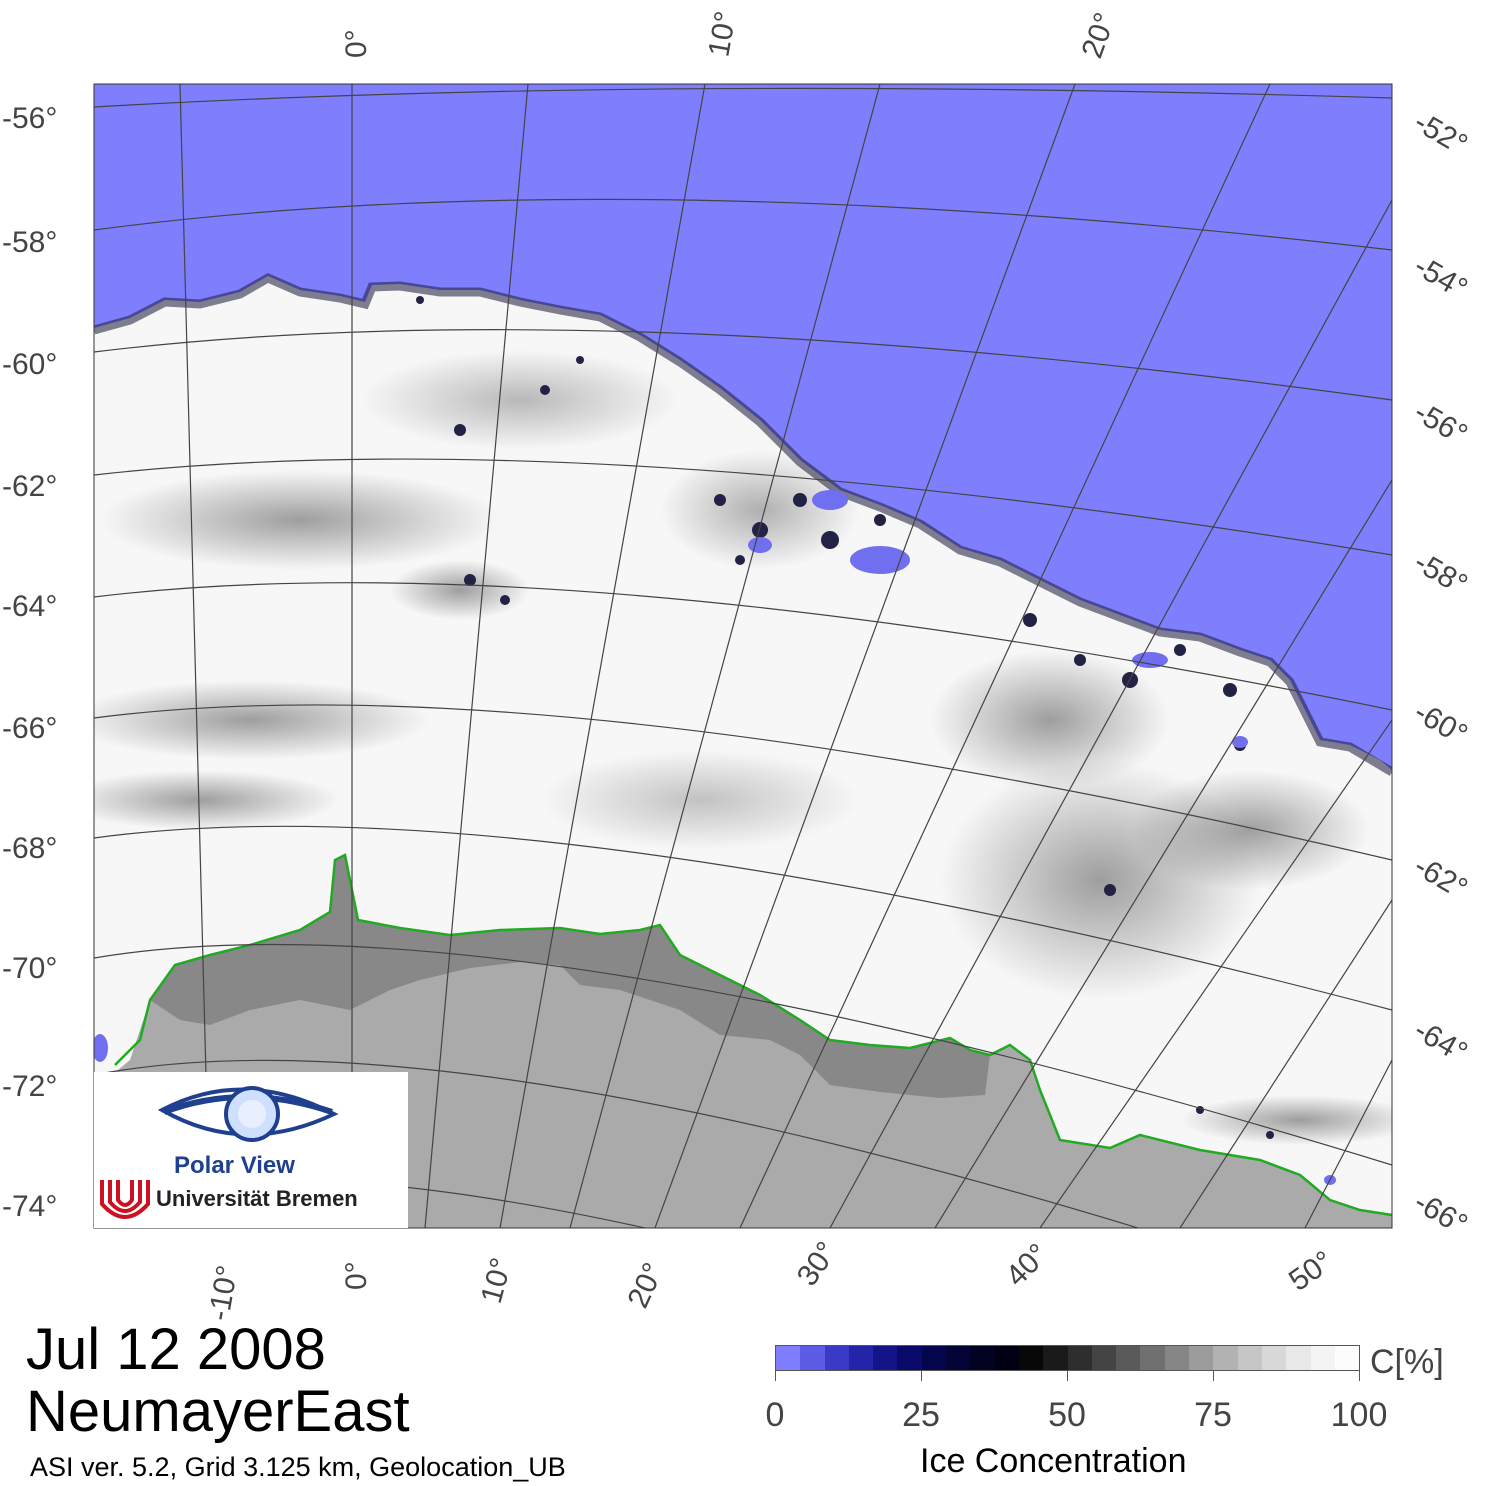 Image resolution: width=1486 pixels, height=1486 pixels. I want to click on left-lat-label: -70°, so click(29, 968).